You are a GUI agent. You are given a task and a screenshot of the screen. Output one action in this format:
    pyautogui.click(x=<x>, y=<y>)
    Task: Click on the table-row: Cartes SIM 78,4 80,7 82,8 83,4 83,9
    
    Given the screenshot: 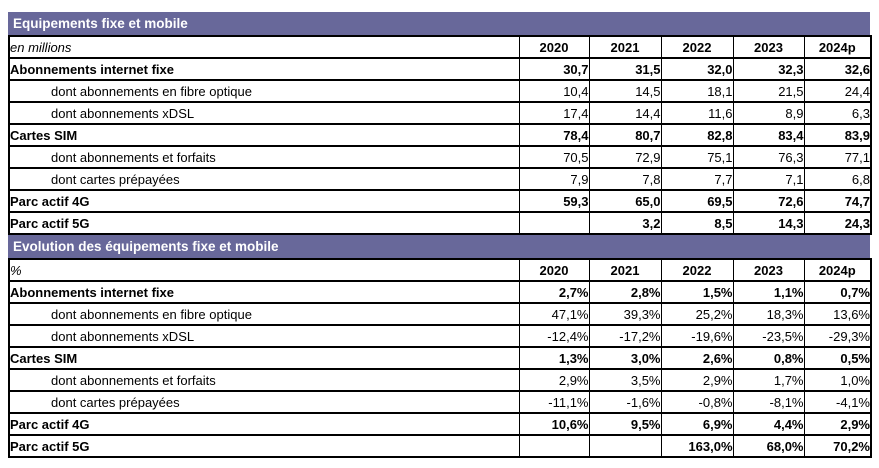 What is the action you would take?
    pyautogui.click(x=440, y=135)
    